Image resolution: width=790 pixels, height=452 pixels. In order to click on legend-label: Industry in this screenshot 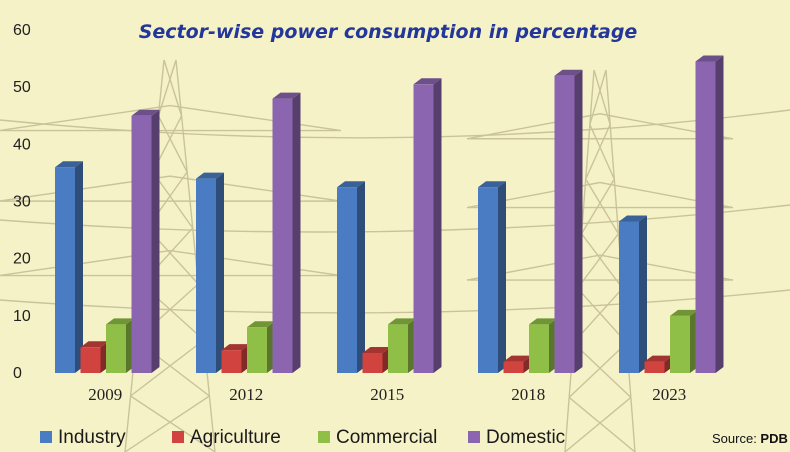, I will do `click(92, 437)`.